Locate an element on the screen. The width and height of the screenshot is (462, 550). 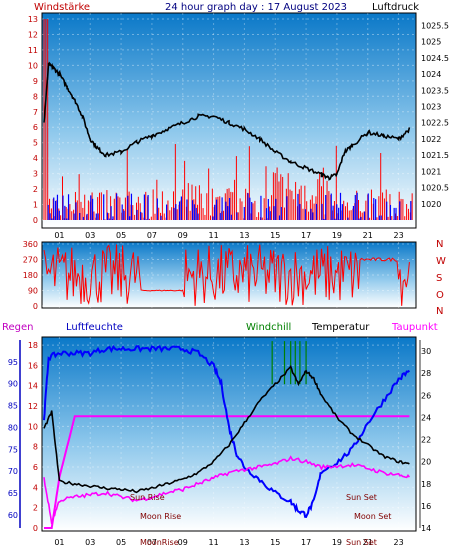
wind-ytick: 8 is located at coordinates (35, 96).